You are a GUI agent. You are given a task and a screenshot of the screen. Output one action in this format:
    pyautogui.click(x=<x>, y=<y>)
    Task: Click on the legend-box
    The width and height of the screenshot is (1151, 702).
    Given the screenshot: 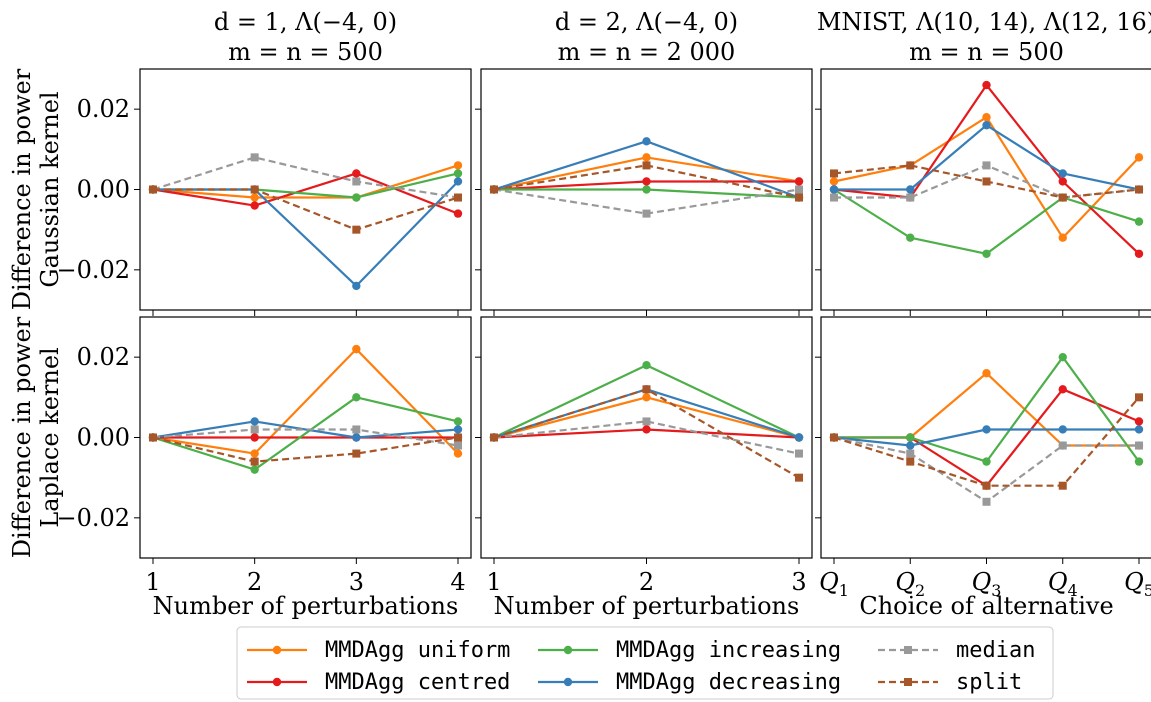 What is the action you would take?
    pyautogui.click(x=645, y=663)
    